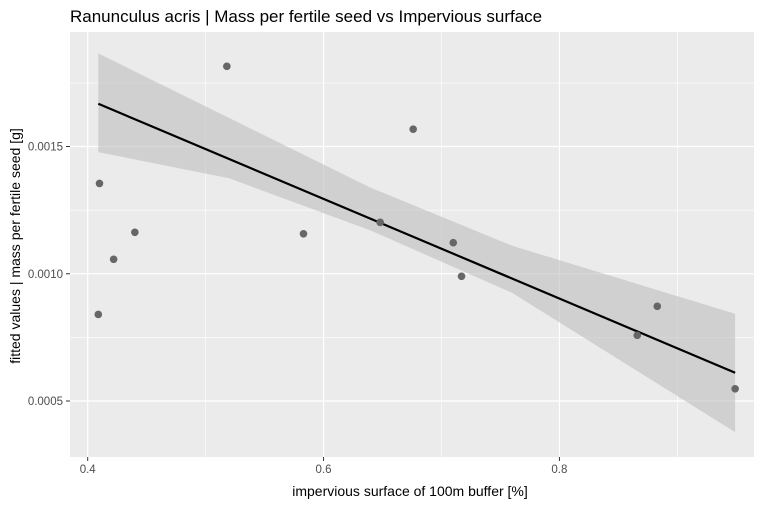  What do you see at coordinates (324, 470) in the screenshot?
I see `x-tick-label: 0.6` at bounding box center [324, 470].